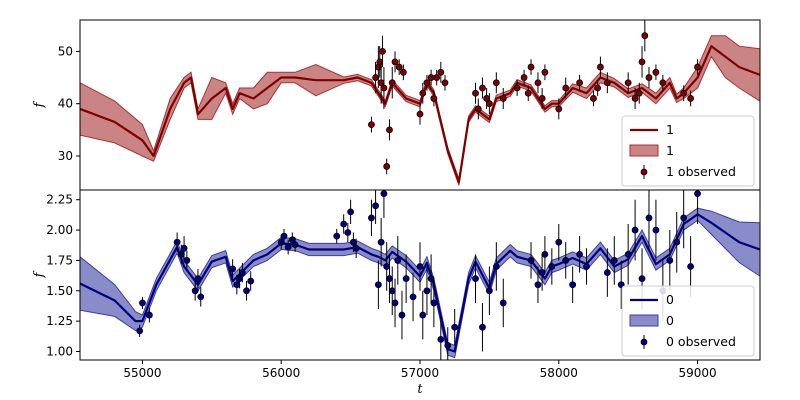  Describe the element at coordinates (142, 373) in the screenshot. I see `x-tick-label: 55000` at that location.